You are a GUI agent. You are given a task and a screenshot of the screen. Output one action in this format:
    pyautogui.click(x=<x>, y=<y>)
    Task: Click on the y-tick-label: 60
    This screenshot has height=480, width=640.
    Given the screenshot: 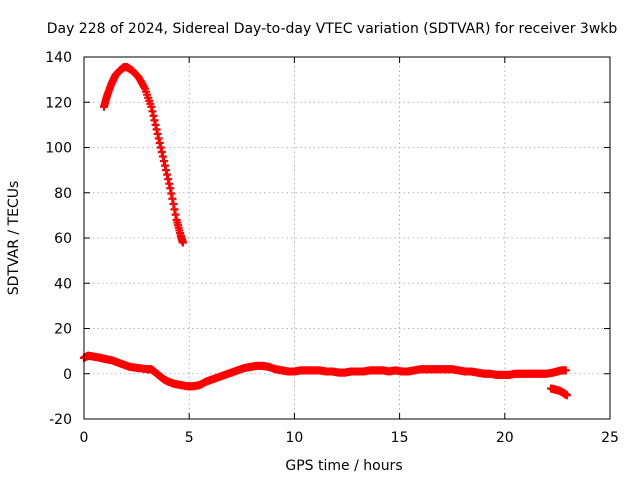 What is the action you would take?
    pyautogui.click(x=63, y=239)
    